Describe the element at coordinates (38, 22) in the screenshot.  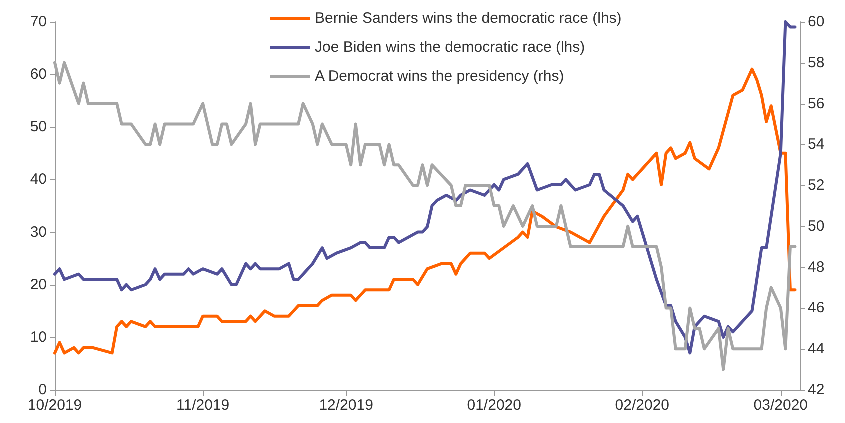
I see `y-tick-label: 70` at that location.